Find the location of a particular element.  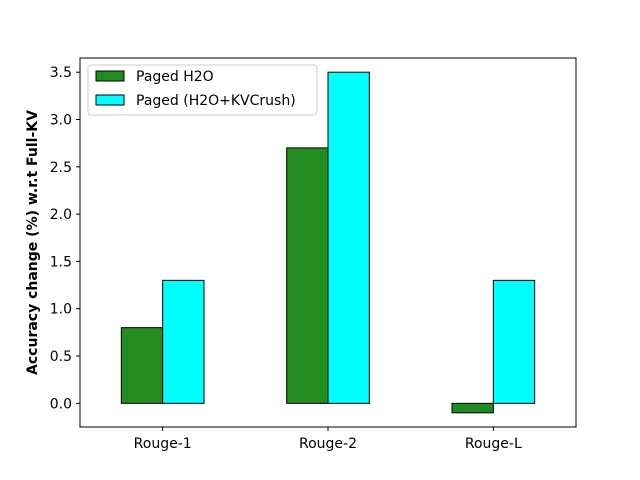

y-tick-label: 2.5 is located at coordinates (61, 168).